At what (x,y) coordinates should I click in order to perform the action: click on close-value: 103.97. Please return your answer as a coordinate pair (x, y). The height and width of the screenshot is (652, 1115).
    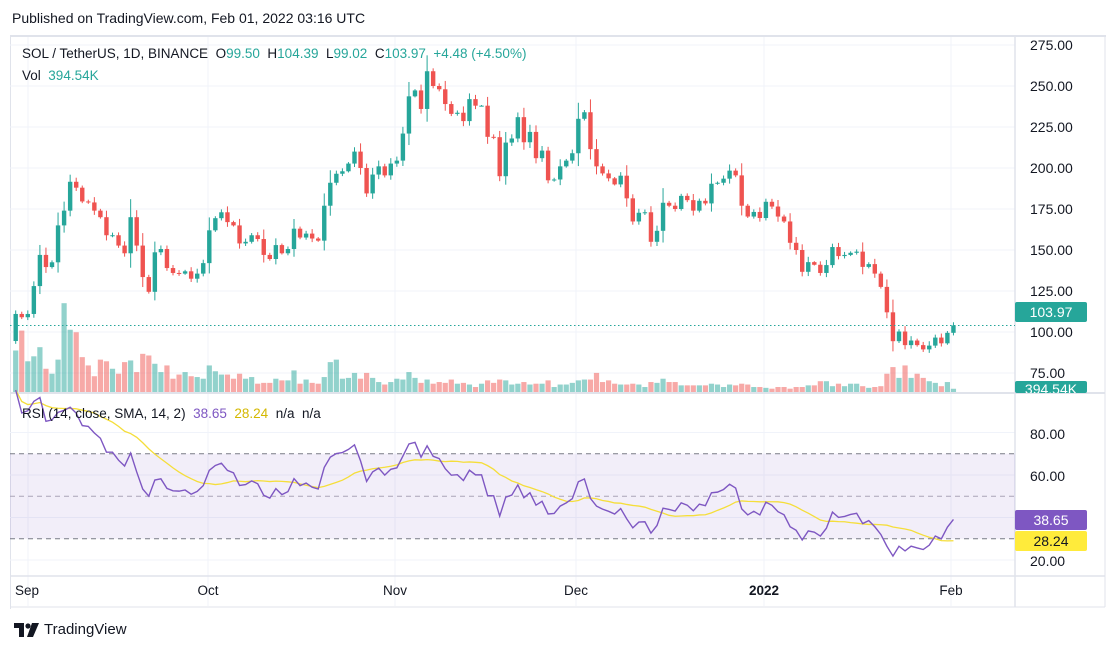
    Looking at the image, I should click on (405, 53).